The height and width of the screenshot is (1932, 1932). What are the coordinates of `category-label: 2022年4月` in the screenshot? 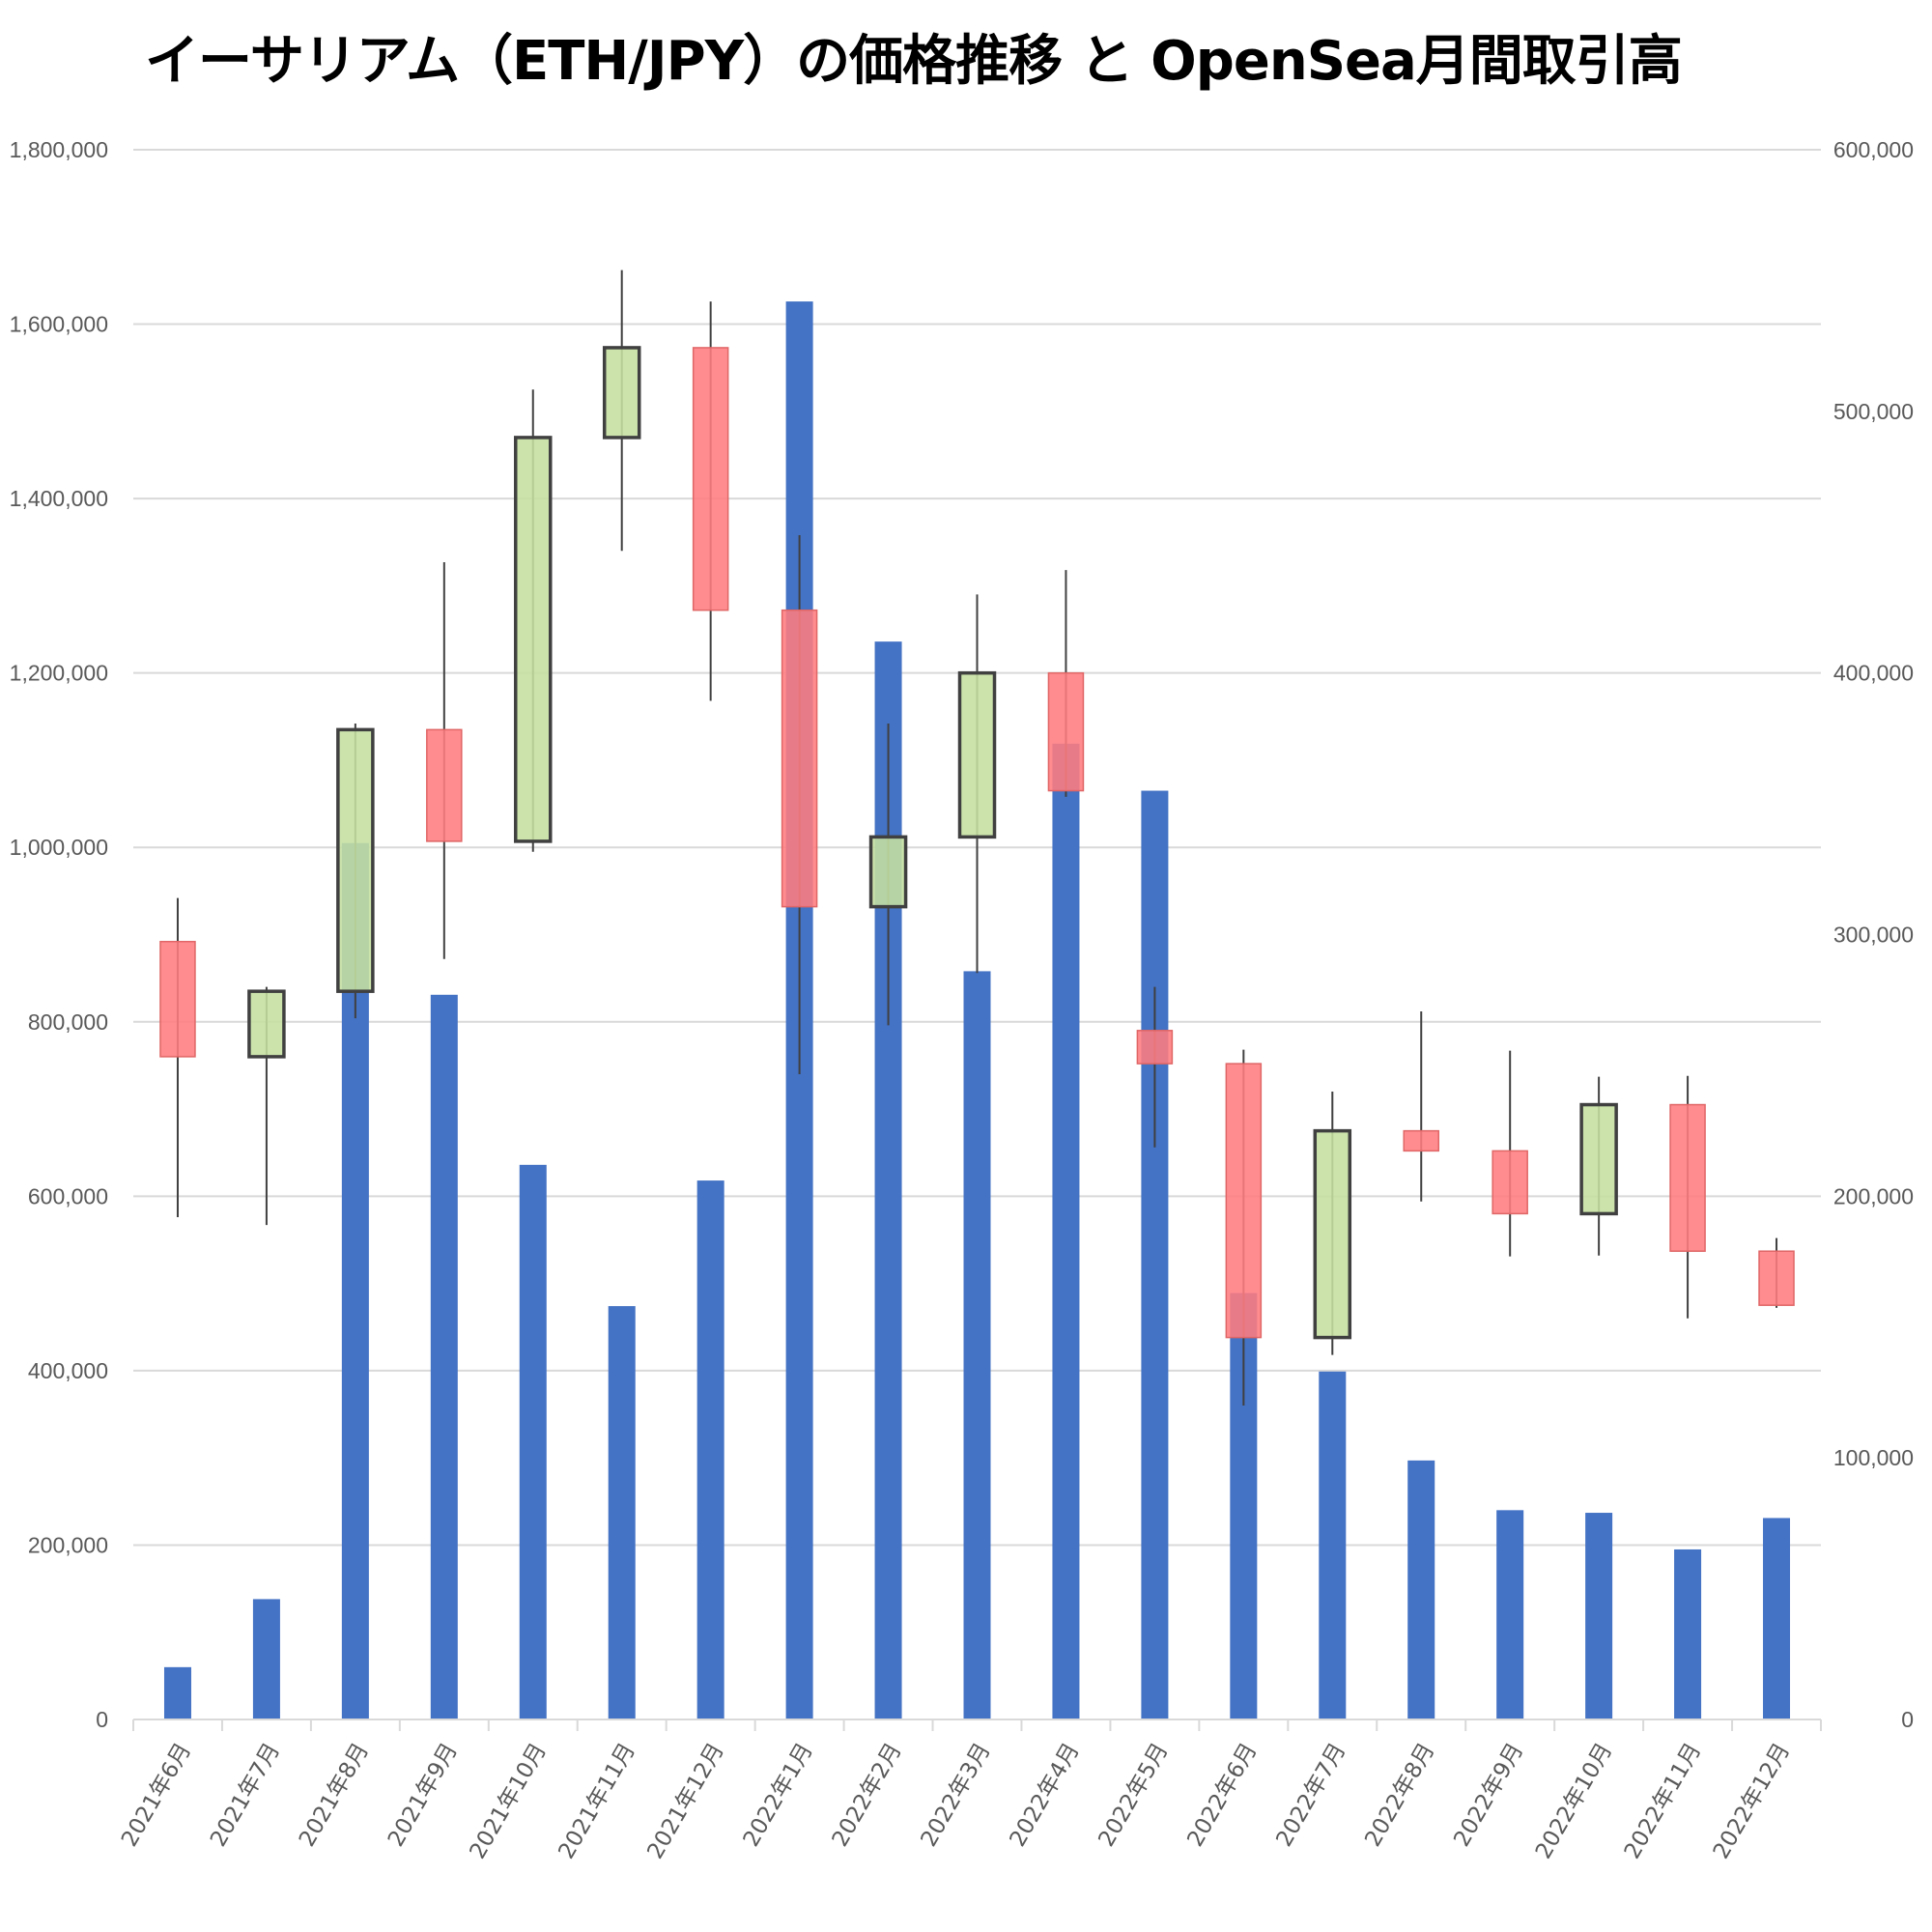 It's located at (1045, 1795).